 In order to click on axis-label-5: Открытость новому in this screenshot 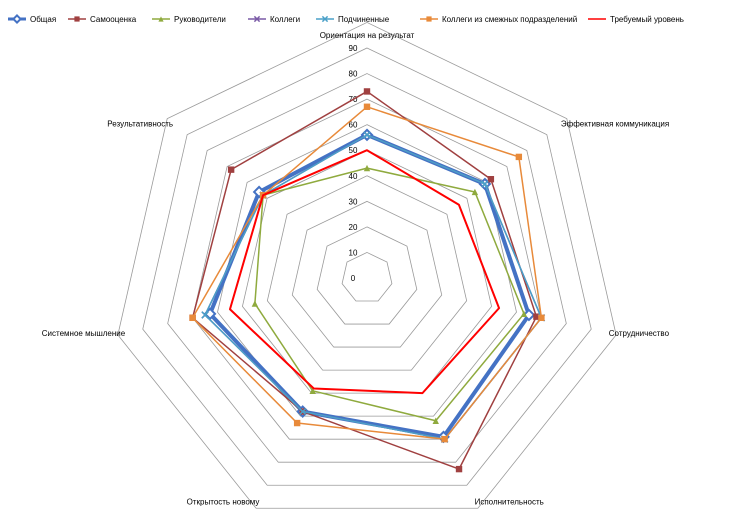, I will do `click(223, 501)`.